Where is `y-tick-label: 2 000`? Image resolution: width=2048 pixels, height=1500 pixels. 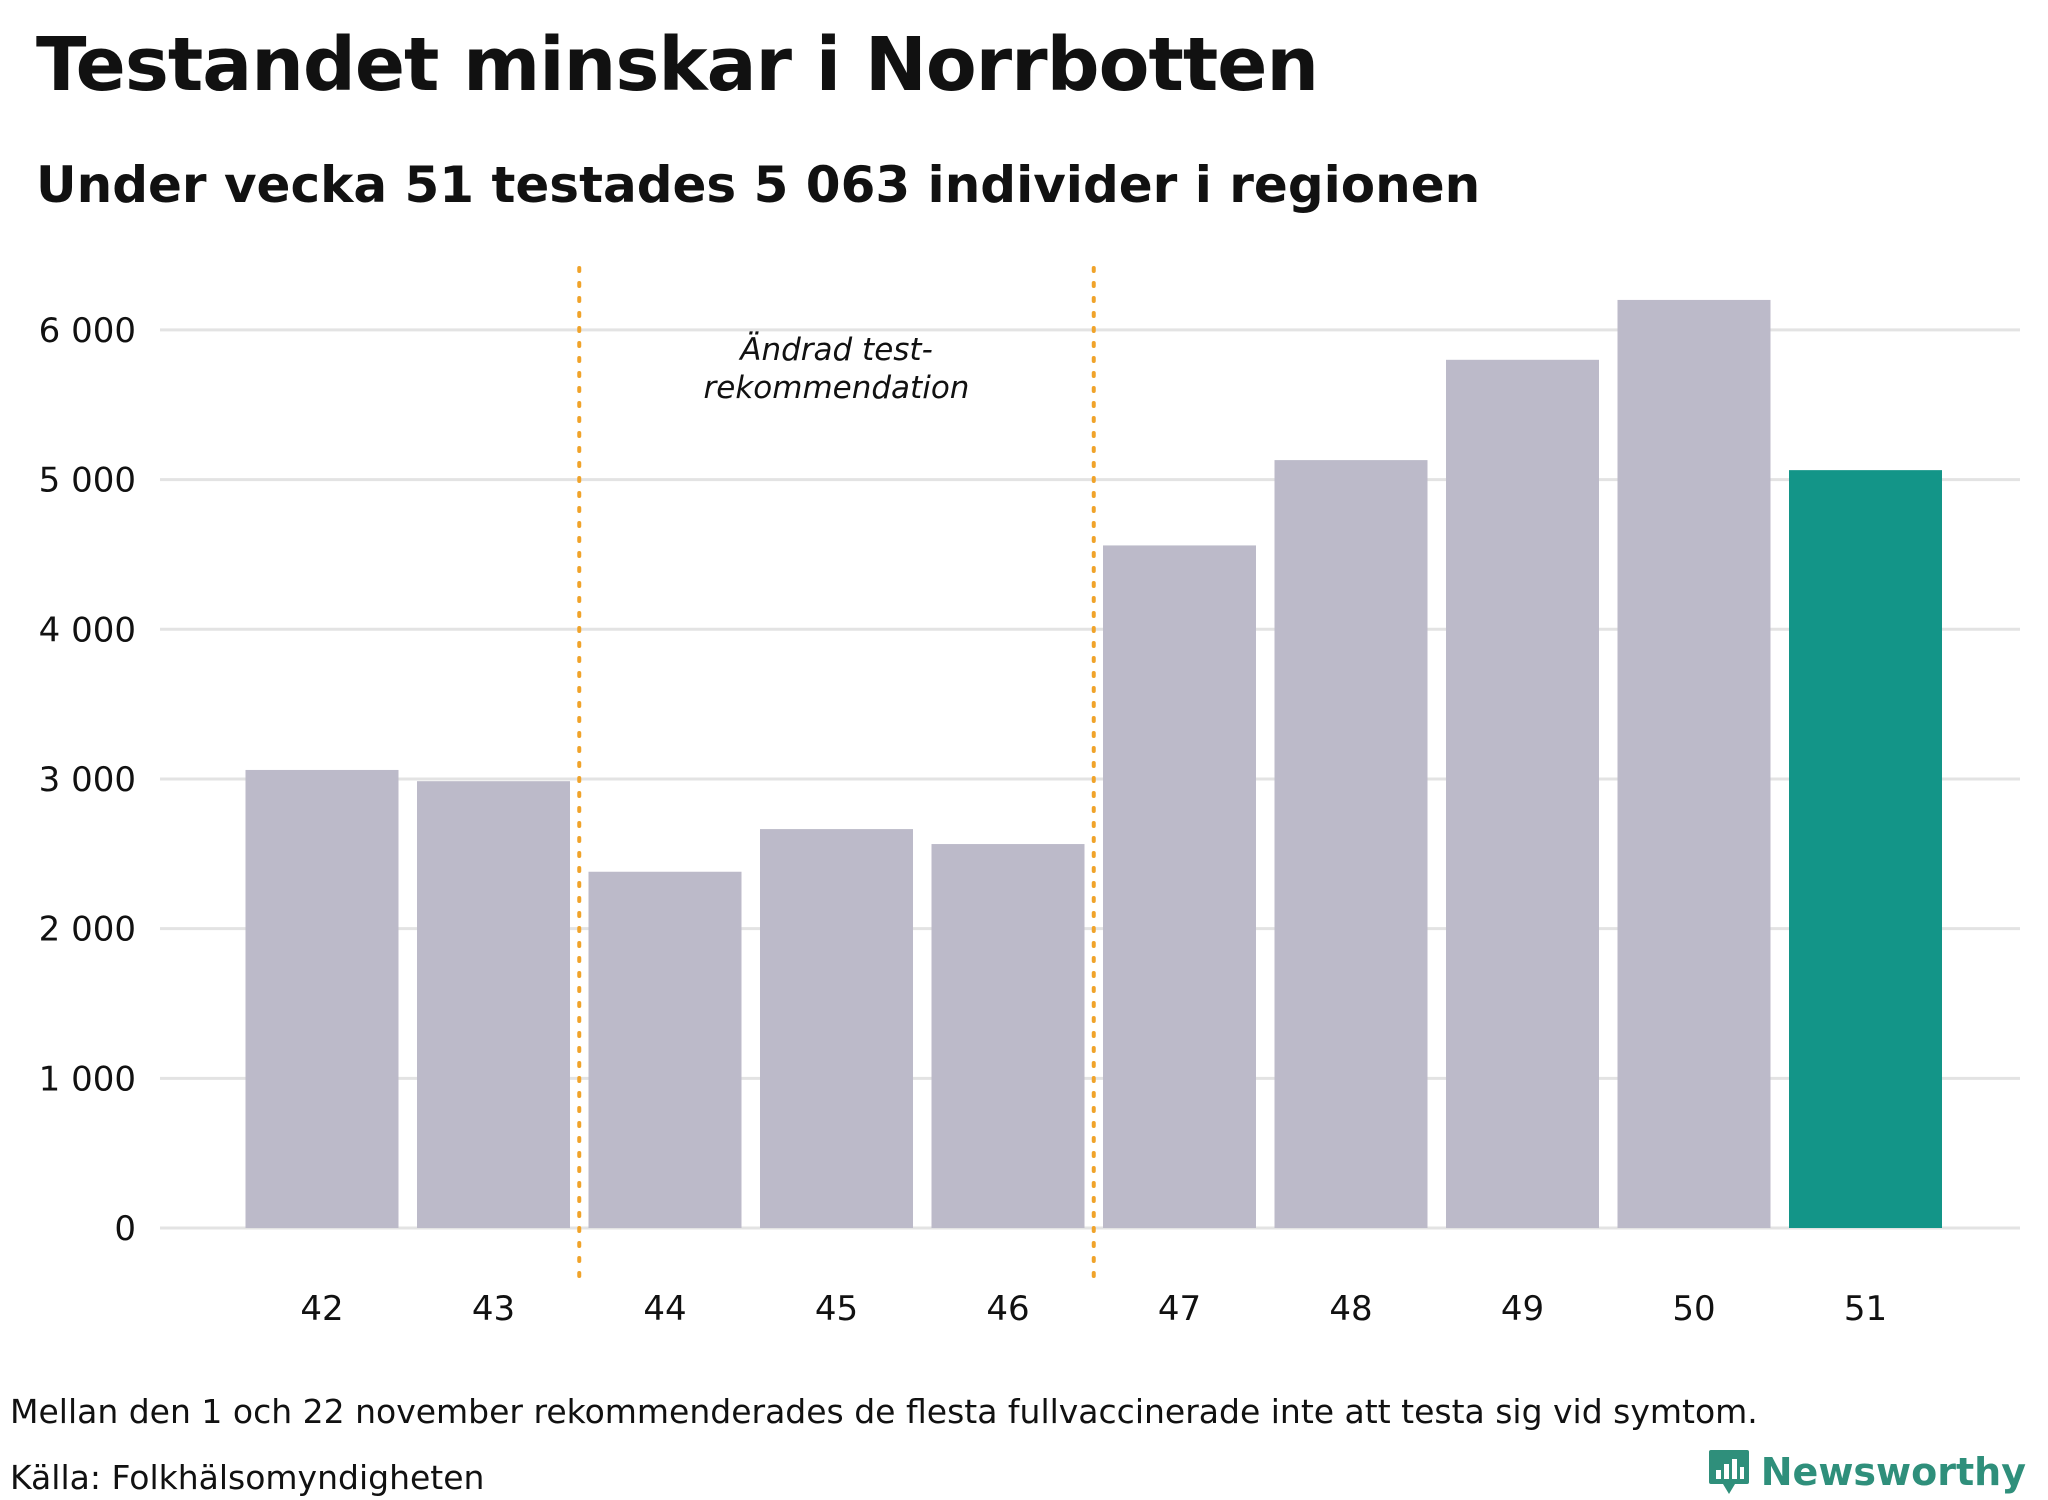 y-tick-label: 2 000 is located at coordinates (87, 930).